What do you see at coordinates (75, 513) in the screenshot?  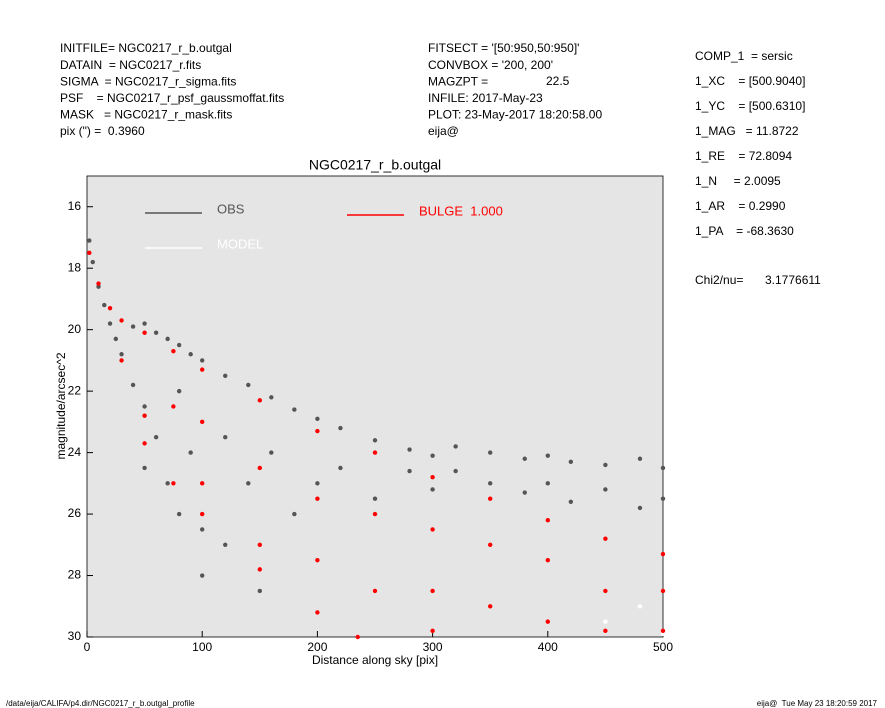 I see `y-tick-label: 26` at bounding box center [75, 513].